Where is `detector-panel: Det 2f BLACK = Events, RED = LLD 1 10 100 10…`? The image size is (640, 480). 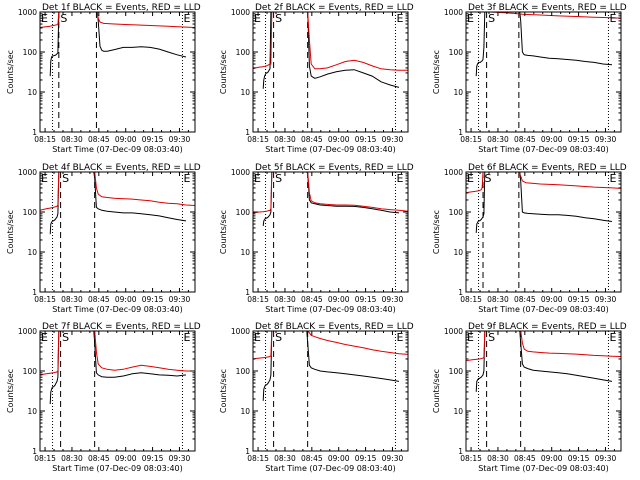
detector-panel: Det 2f BLACK = Events, RED = LLD 1 10 100 10… is located at coordinates (316, 78).